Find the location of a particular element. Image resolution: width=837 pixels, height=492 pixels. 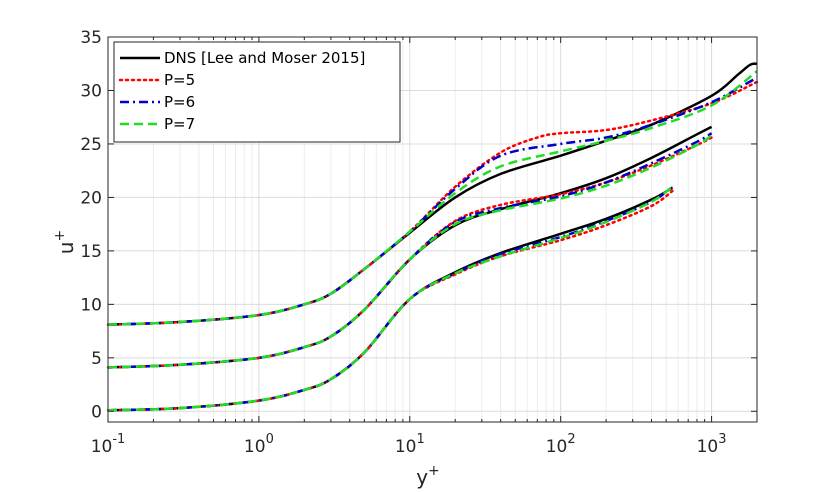

x-tick-label: 10⁻¹ is located at coordinates (108, 444).